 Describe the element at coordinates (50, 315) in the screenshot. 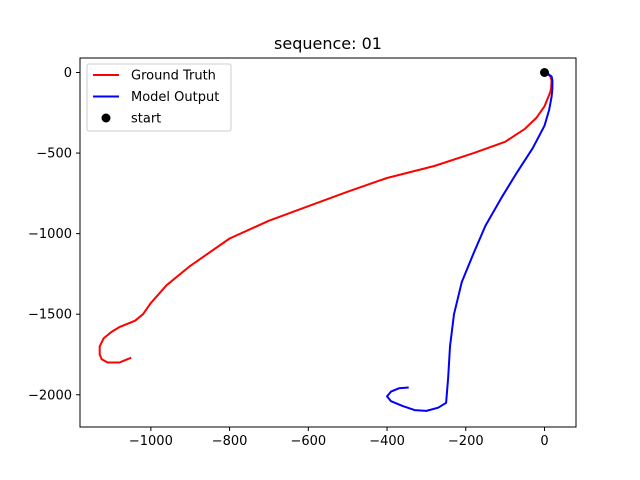

I see `y-tick-label: −1500` at that location.